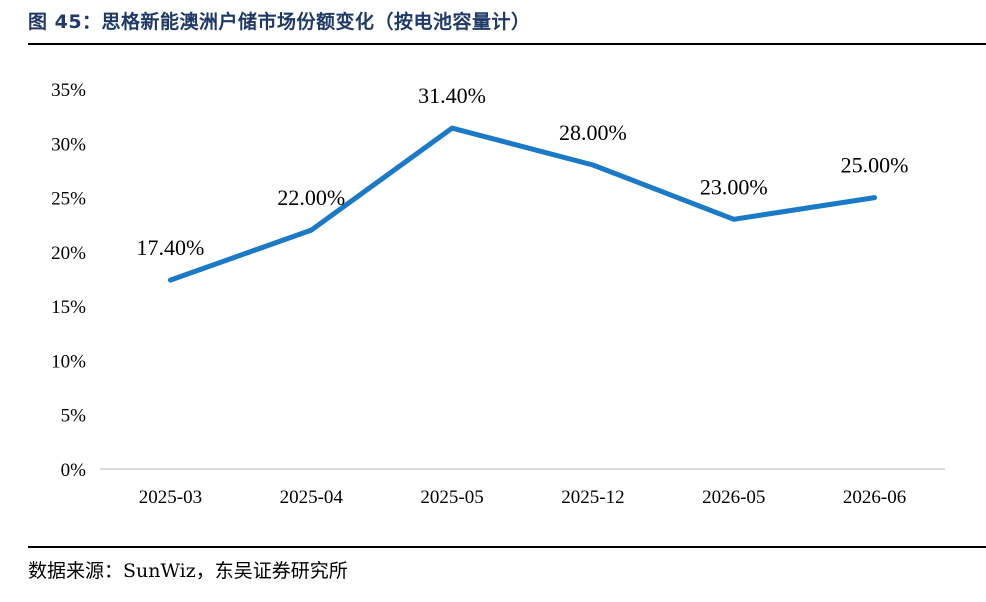  I want to click on title-rule, so click(507, 44).